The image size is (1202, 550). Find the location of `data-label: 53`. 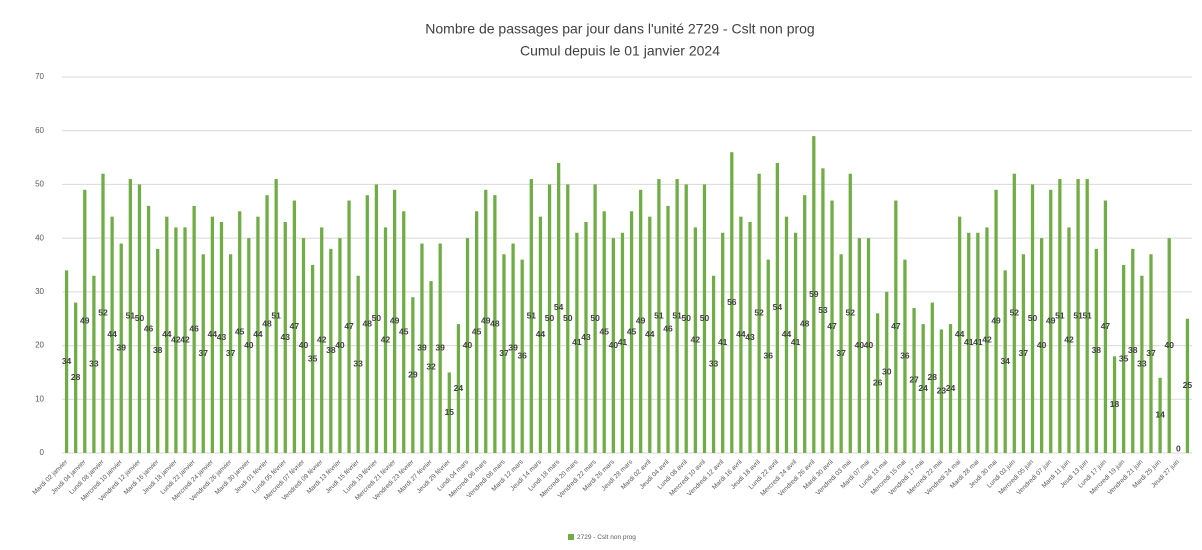

data-label: 53 is located at coordinates (823, 310).